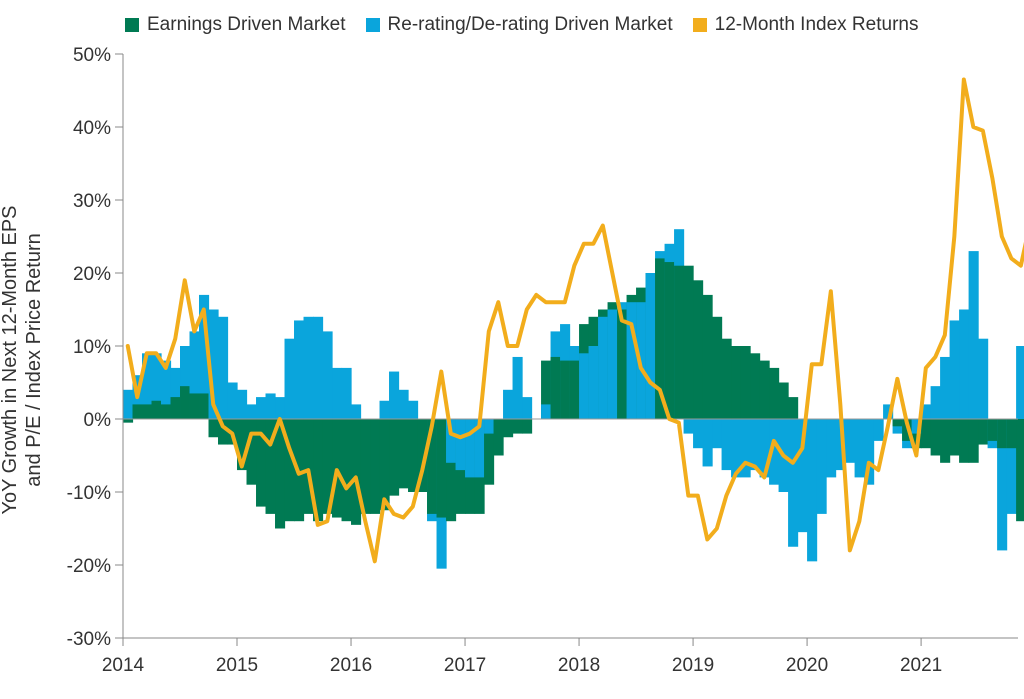  Describe the element at coordinates (92, 274) in the screenshot. I see `y-tick-label: 20%` at that location.